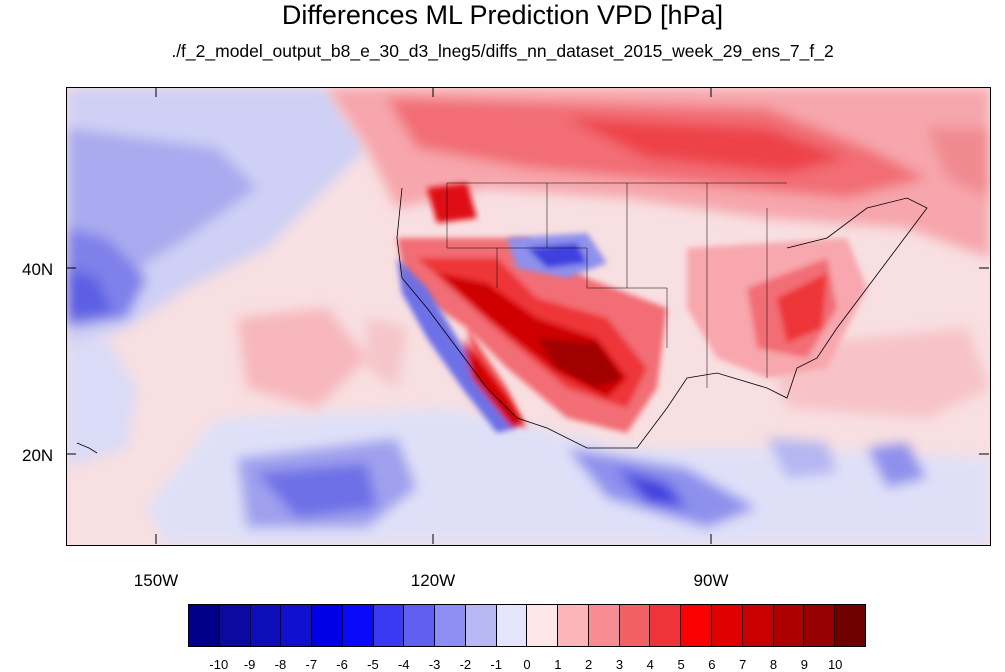 Image resolution: width=1005 pixels, height=672 pixels. What do you see at coordinates (465, 664) in the screenshot?
I see `colorbar-tick-label: -2` at bounding box center [465, 664].